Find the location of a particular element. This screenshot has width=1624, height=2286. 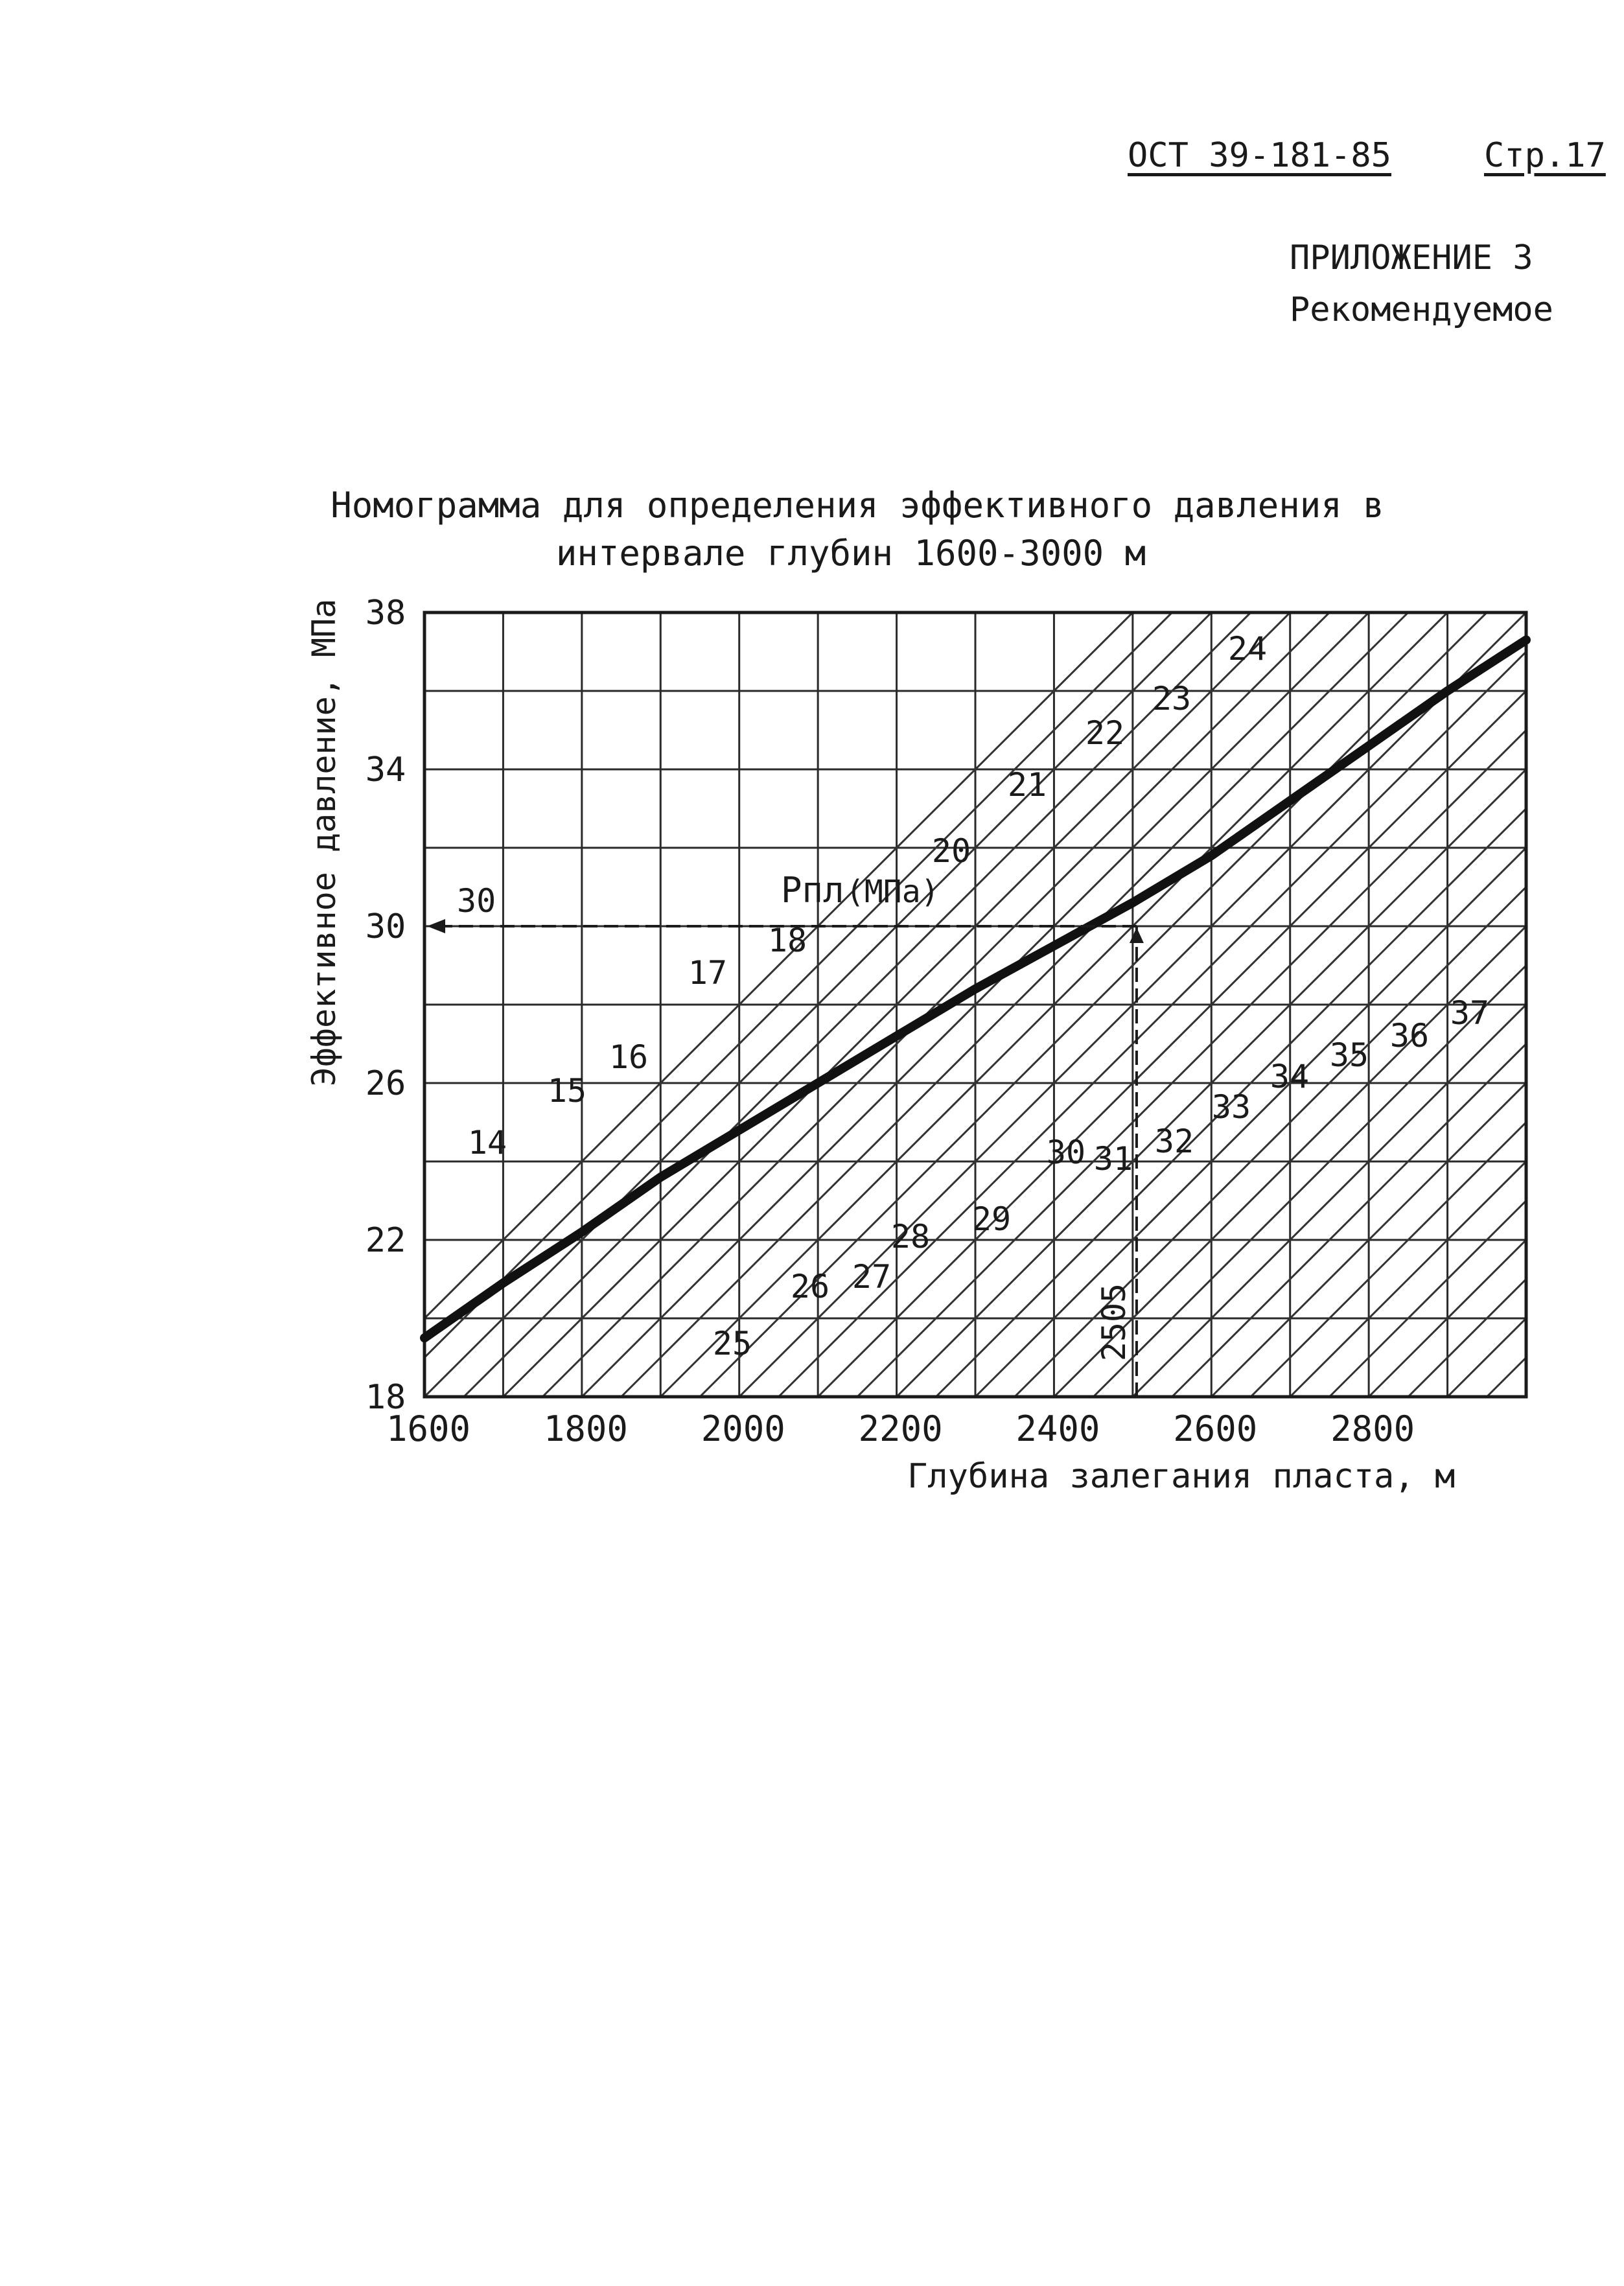

isoline-label: 25 is located at coordinates (732, 1344).